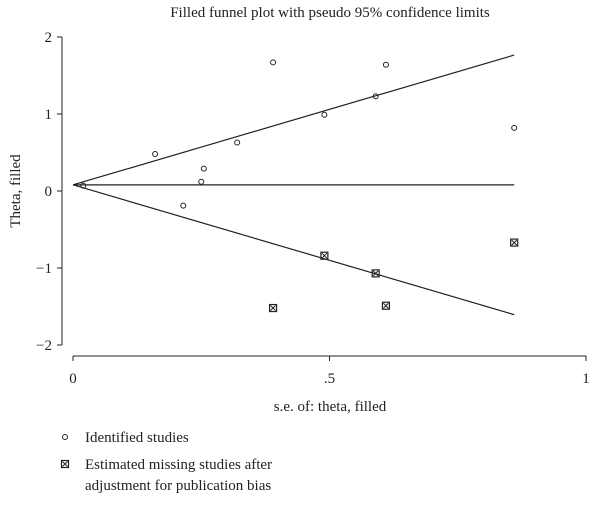 The image size is (600, 507). I want to click on legend-label-identified: Identified studies, so click(137, 438).